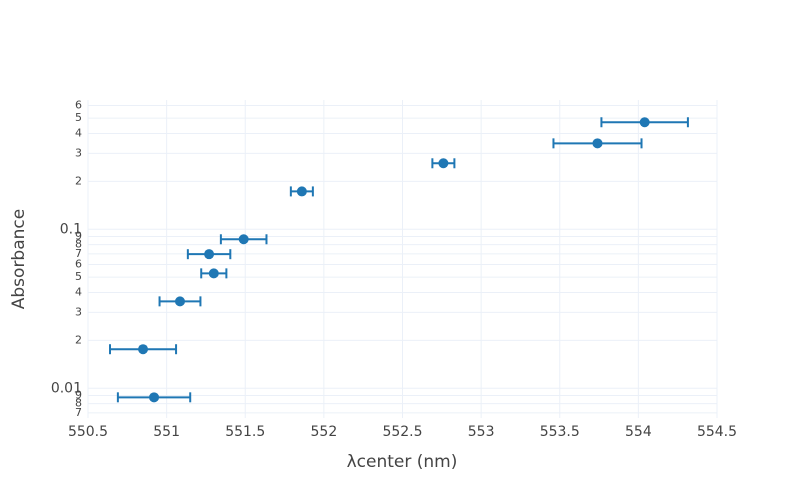 This screenshot has width=800, height=500. I want to click on y-tick-label: 0.01, so click(66, 388).